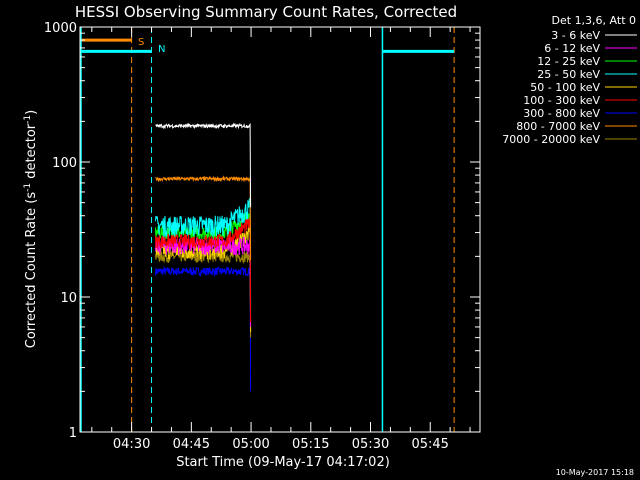 The width and height of the screenshot is (640, 480). What do you see at coordinates (558, 126) in the screenshot?
I see `legend-label: 800 - 7000 keV` at bounding box center [558, 126].